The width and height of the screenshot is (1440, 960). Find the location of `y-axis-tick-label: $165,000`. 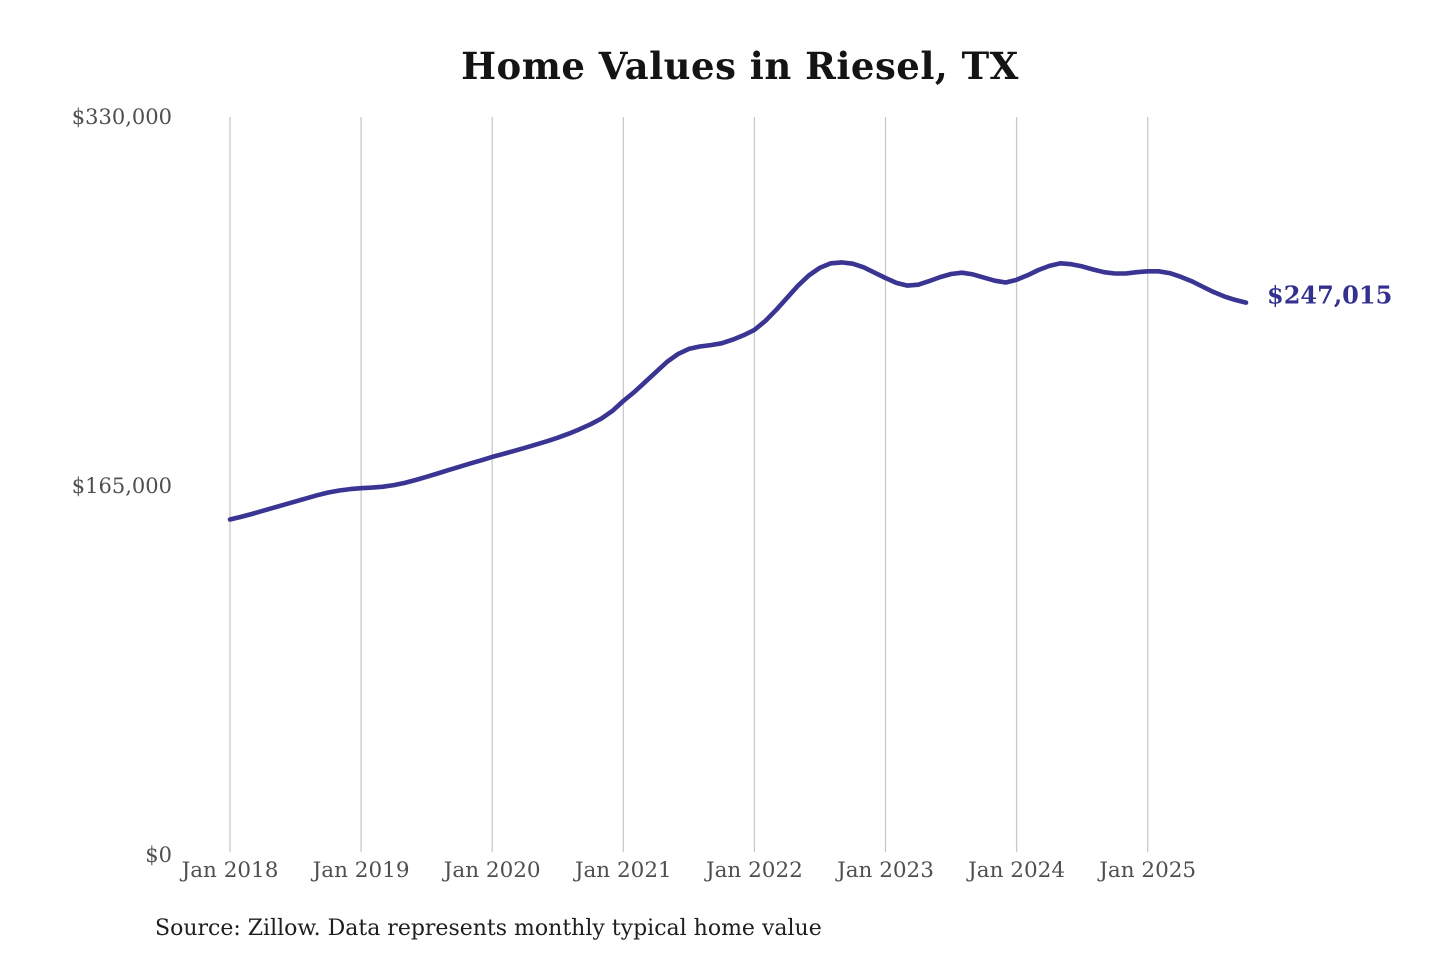

y-axis-tick-label: $165,000 is located at coordinates (121, 486).